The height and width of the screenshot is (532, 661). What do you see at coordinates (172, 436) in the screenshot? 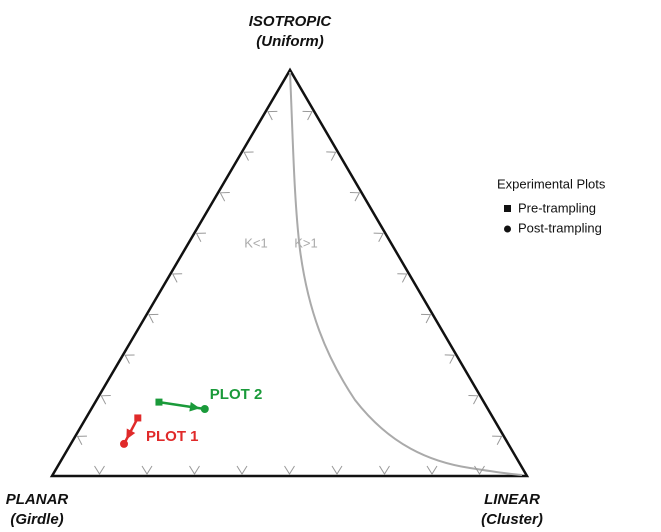
I see `series-label: PLOT 1` at bounding box center [172, 436].